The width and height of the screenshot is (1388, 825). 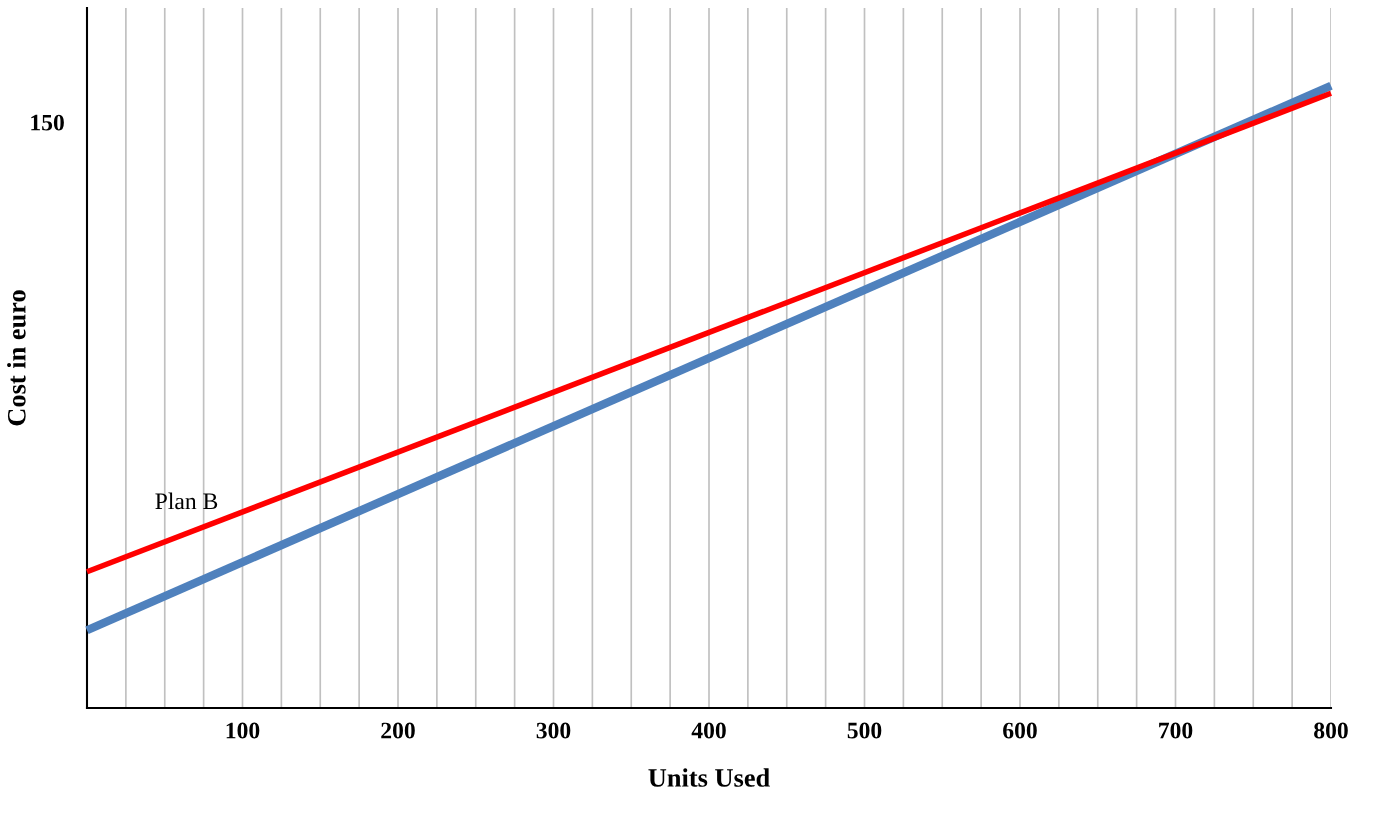 I want to click on x-tick-label: 400, so click(x=708, y=730).